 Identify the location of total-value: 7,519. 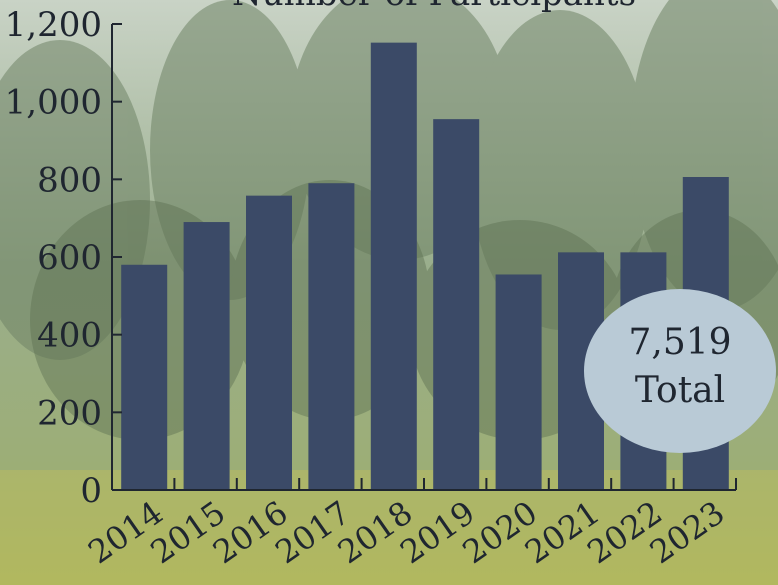
(679, 342).